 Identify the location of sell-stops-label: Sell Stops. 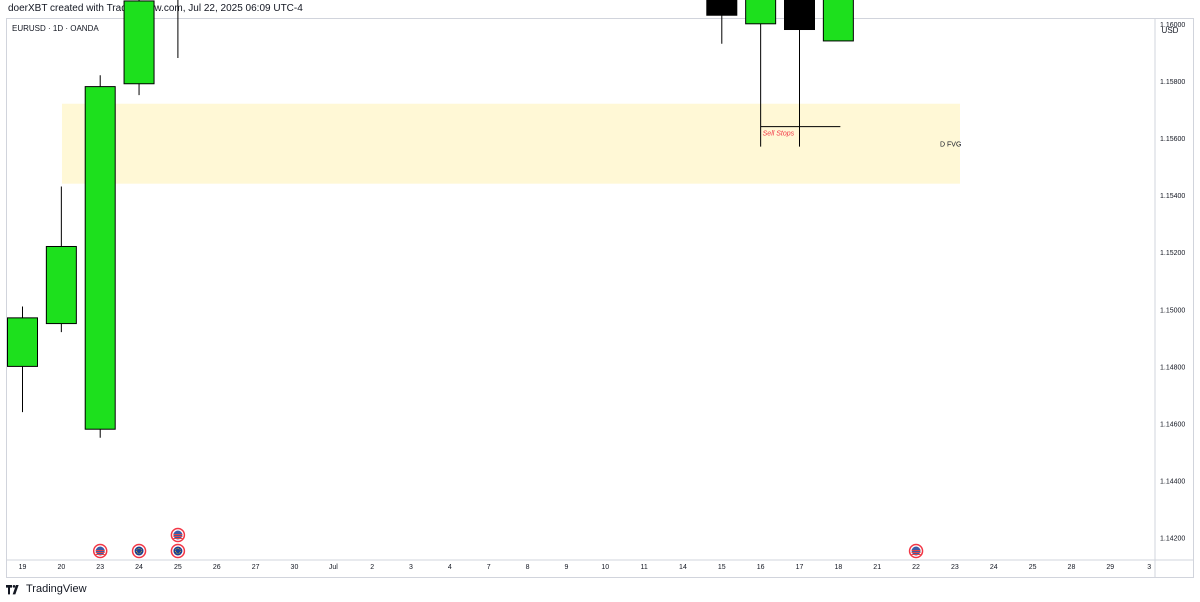
(779, 134).